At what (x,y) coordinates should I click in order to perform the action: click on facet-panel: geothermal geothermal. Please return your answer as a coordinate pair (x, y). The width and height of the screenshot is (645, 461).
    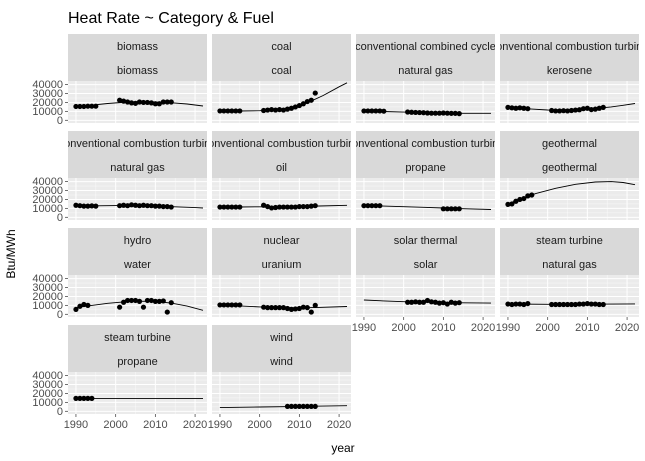
    Looking at the image, I should click on (569, 175).